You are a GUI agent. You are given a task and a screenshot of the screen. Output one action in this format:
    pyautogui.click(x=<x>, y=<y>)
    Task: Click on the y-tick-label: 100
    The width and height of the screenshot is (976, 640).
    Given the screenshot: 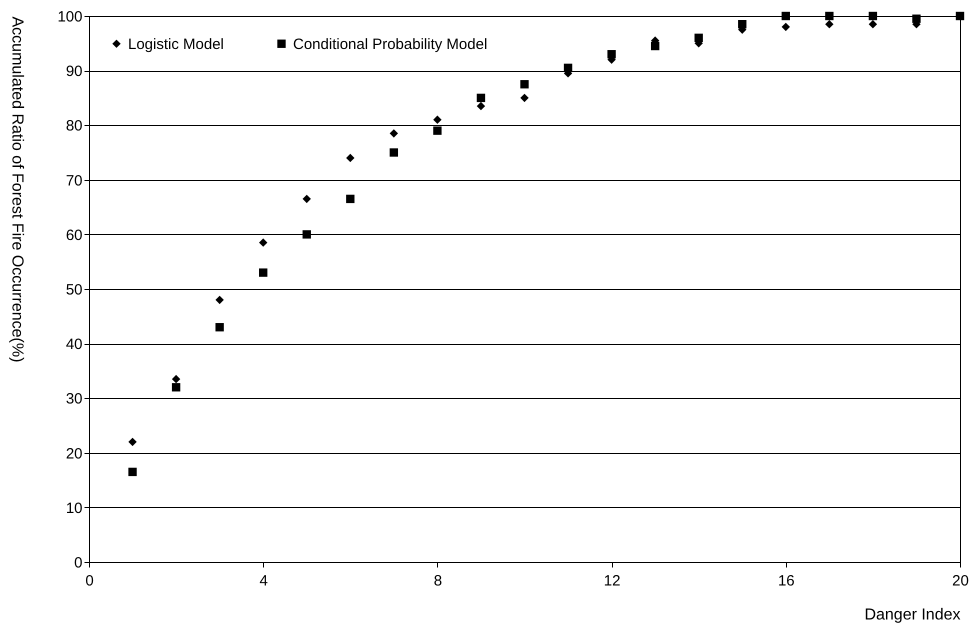 What is the action you would take?
    pyautogui.click(x=69, y=17)
    